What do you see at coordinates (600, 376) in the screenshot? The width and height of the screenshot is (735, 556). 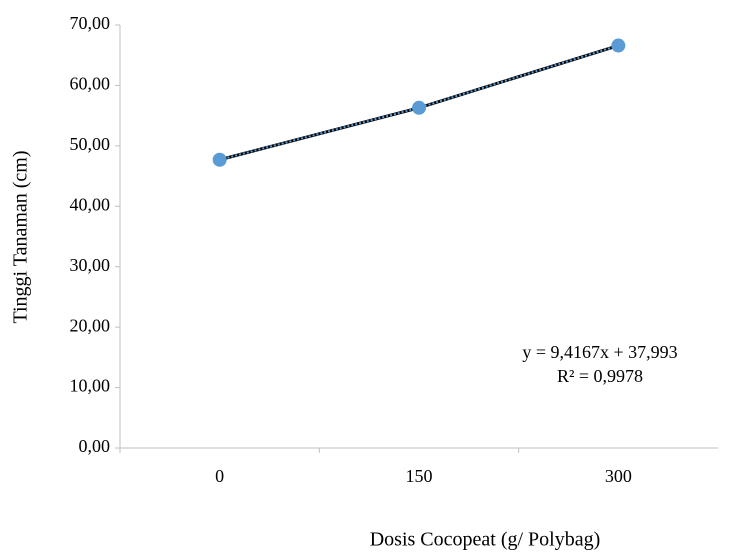 I see `trendline-r2: R² = 0,9978` at bounding box center [600, 376].